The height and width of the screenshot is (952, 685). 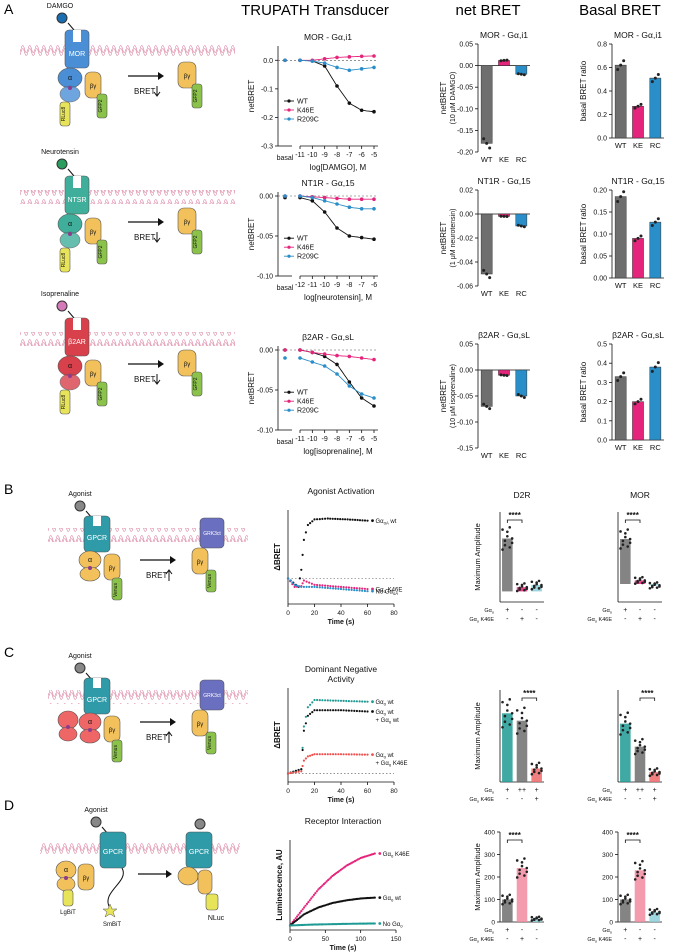 I want to click on condition-mark: -, so click(x=654, y=930).